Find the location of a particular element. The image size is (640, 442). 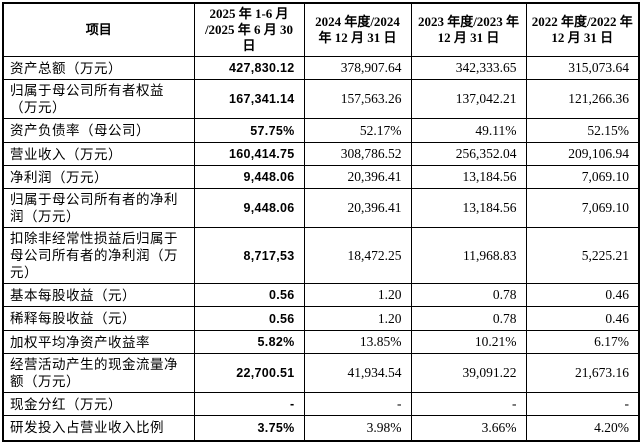

cell-value: 39,091.22 is located at coordinates (468, 373).